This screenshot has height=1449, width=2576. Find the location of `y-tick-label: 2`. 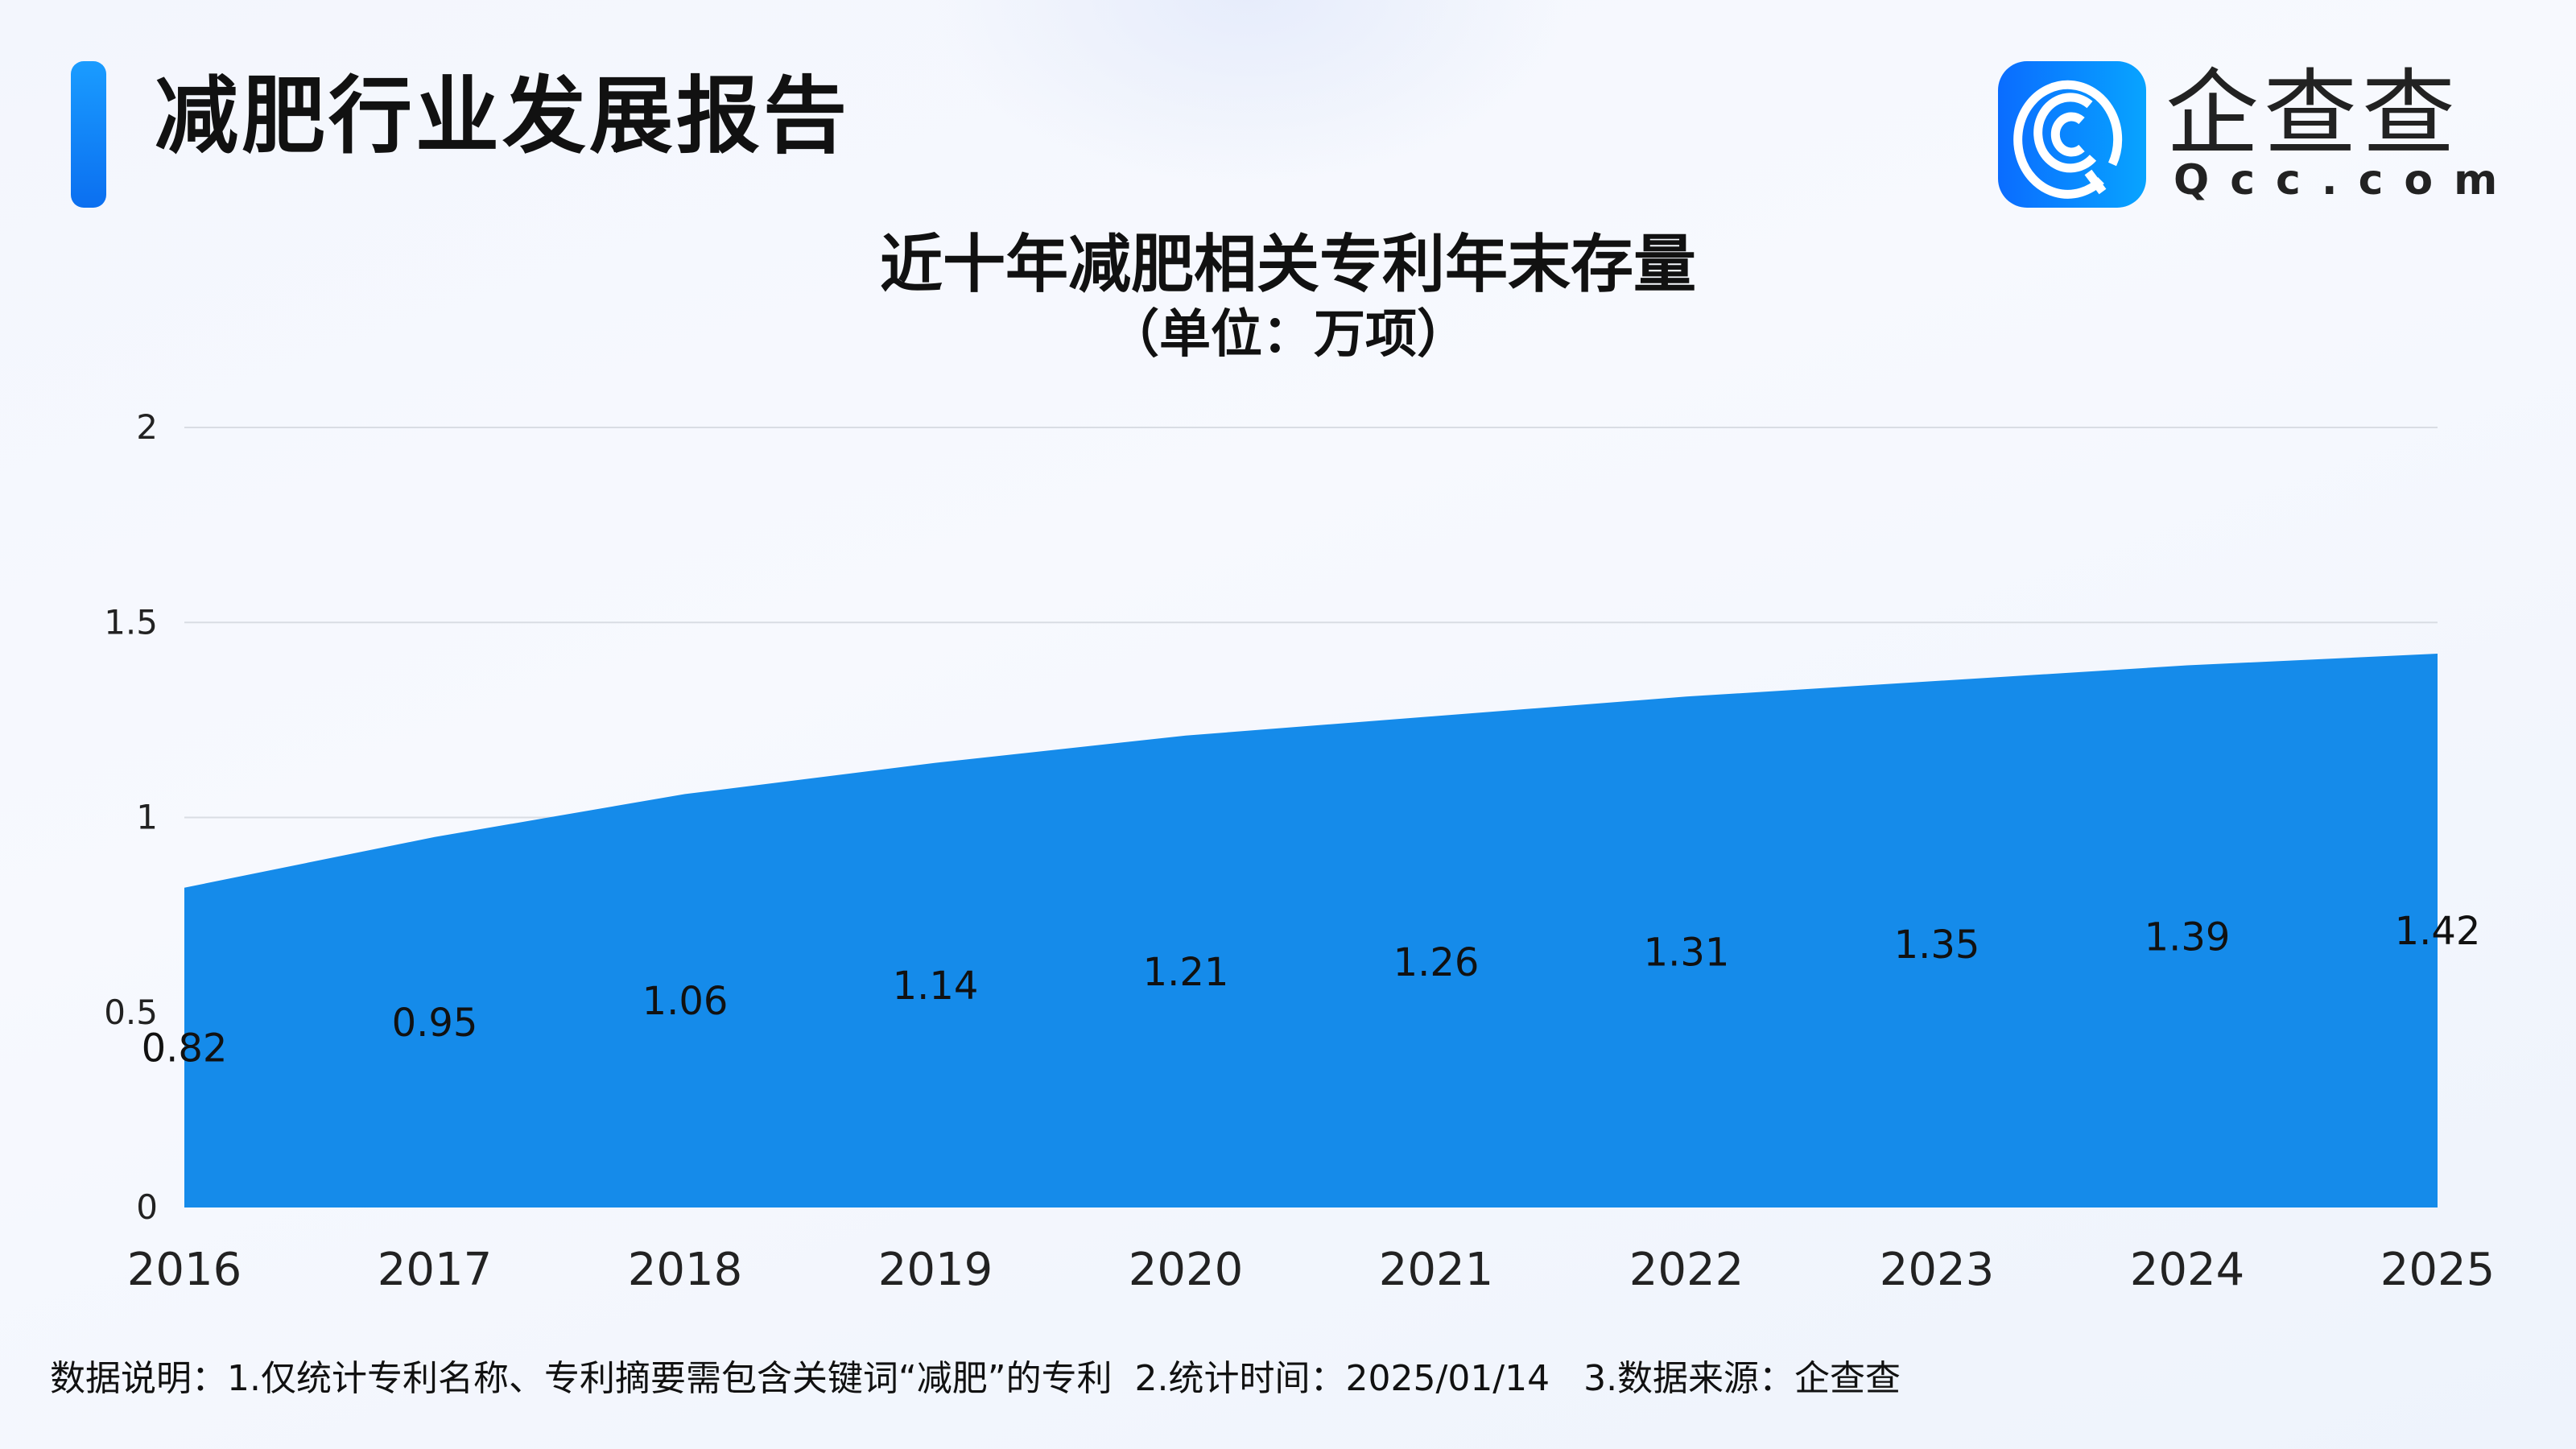

y-tick-label: 2 is located at coordinates (147, 427).